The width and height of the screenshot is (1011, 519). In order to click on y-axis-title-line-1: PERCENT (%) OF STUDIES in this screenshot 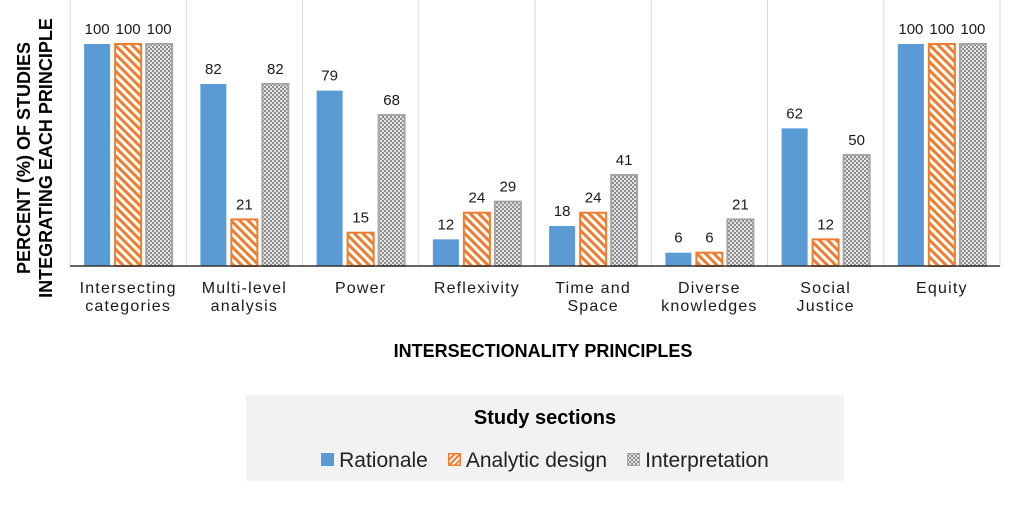, I will do `click(24, 158)`.